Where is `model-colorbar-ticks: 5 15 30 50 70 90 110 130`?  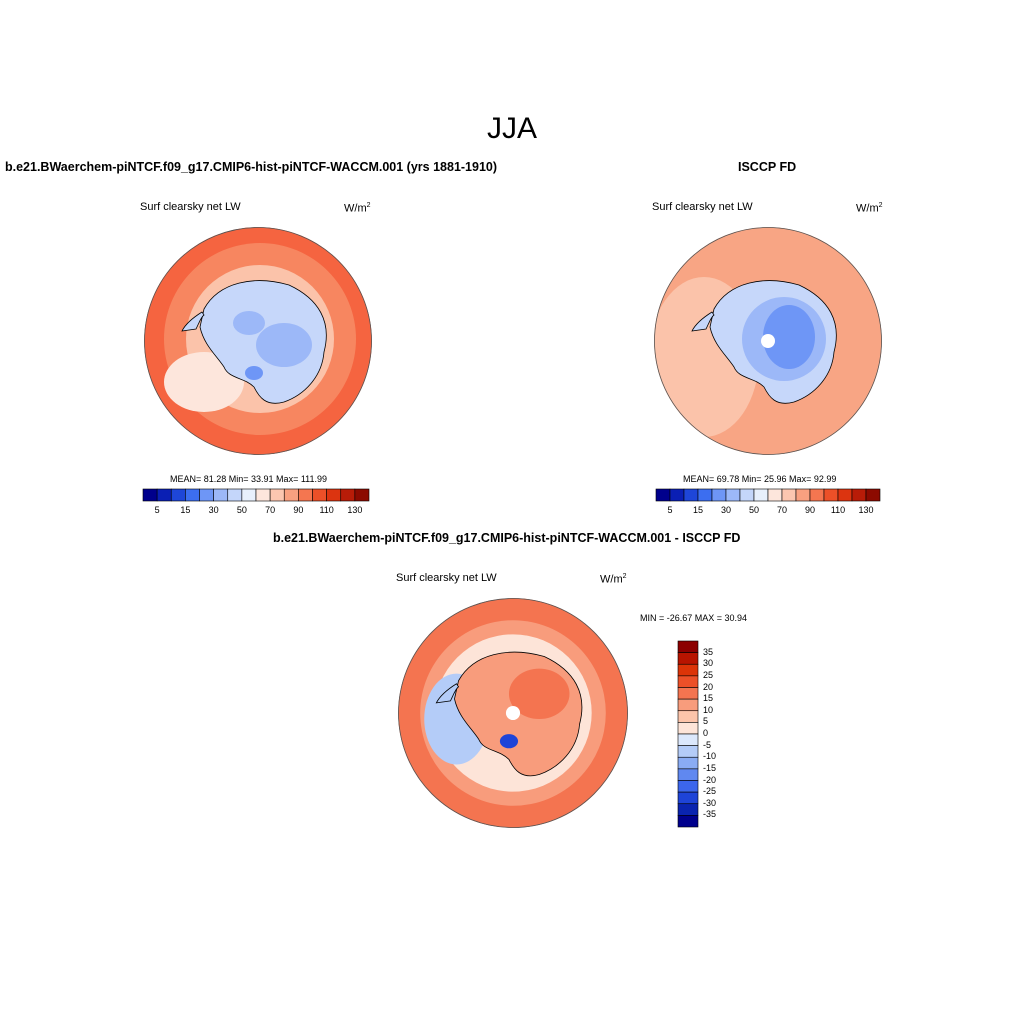 model-colorbar-ticks: 5 15 30 50 70 90 110 130 is located at coordinates (256, 511).